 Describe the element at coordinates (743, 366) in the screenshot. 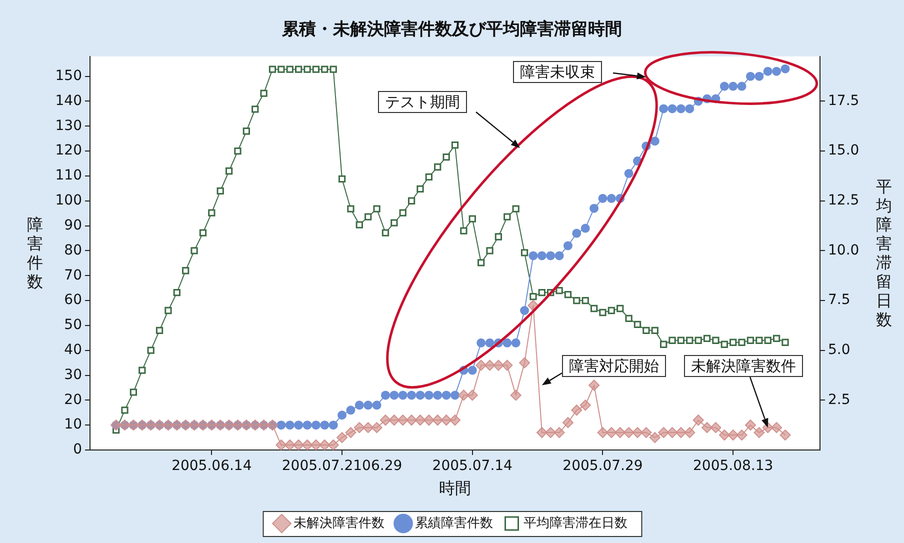

I see `annotation: 未解決障害数件` at that location.